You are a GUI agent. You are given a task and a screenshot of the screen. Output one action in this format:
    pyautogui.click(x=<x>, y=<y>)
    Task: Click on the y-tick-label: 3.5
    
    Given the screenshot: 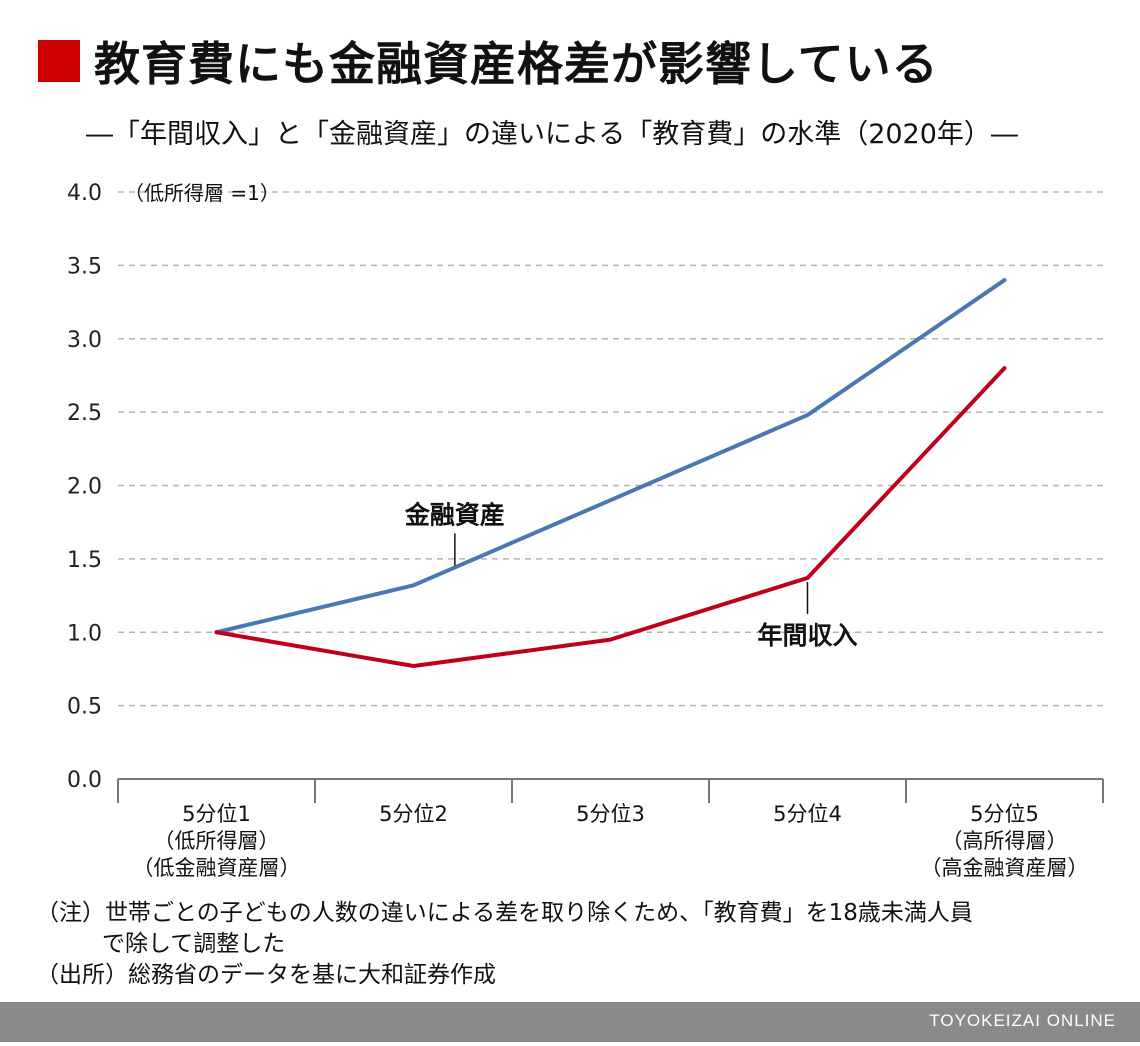 What is the action you would take?
    pyautogui.click(x=84, y=266)
    